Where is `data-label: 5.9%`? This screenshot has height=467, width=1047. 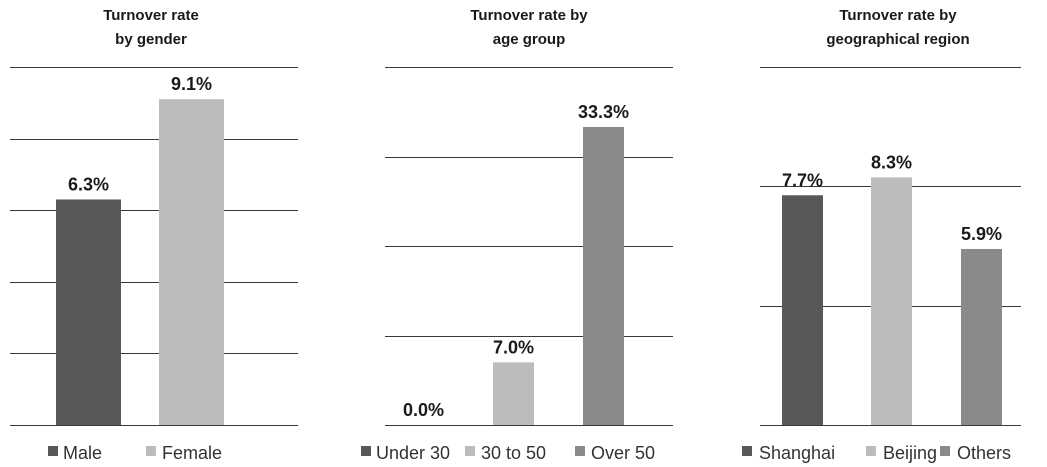 data-label: 5.9% is located at coordinates (981, 234).